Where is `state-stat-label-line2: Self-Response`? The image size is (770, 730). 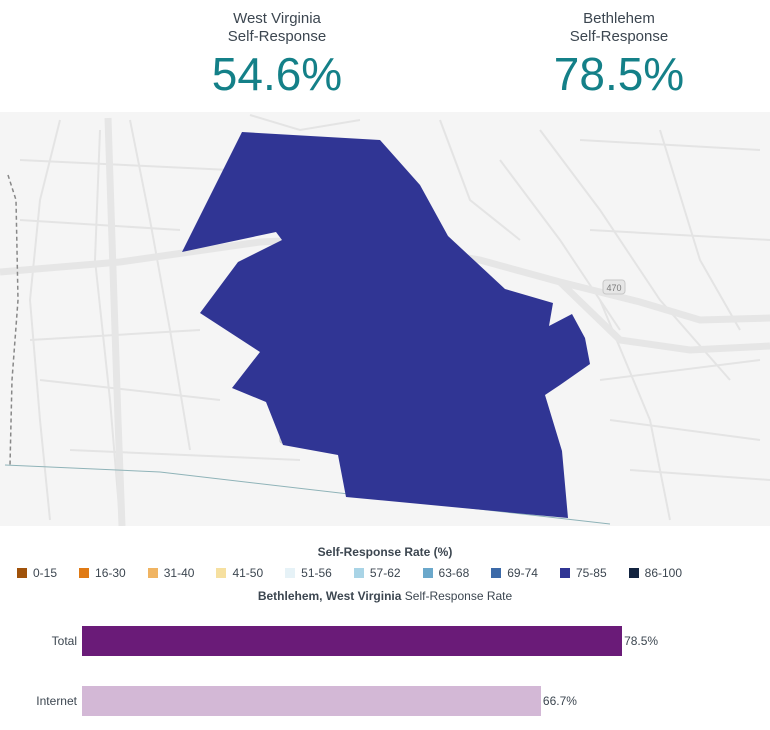 state-stat-label-line2: Self-Response is located at coordinates (277, 36).